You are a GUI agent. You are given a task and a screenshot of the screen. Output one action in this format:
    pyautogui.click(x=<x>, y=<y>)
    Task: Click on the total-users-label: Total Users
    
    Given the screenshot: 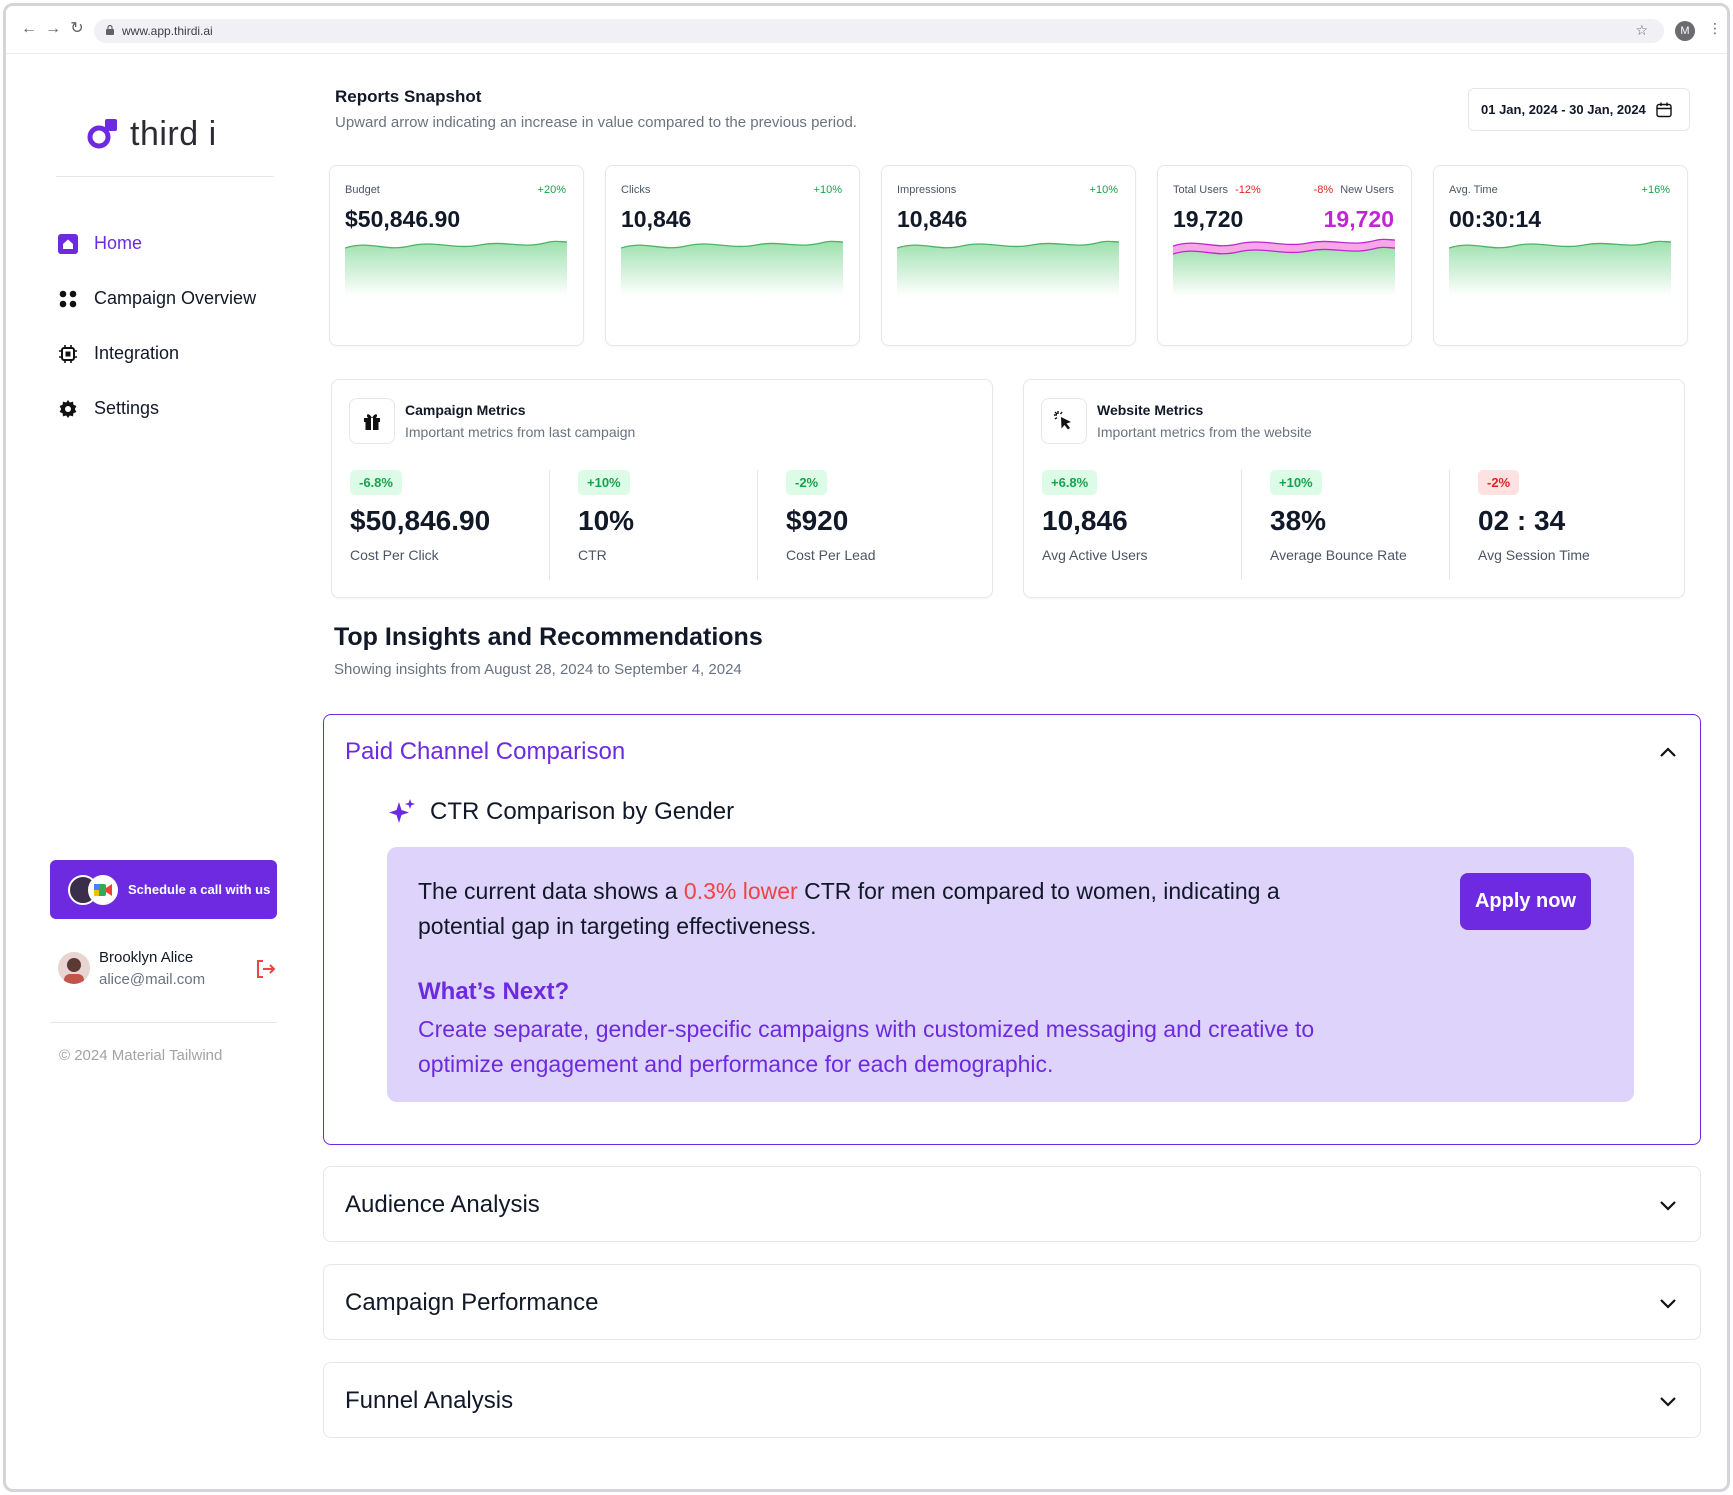 What is the action you would take?
    pyautogui.click(x=1201, y=190)
    